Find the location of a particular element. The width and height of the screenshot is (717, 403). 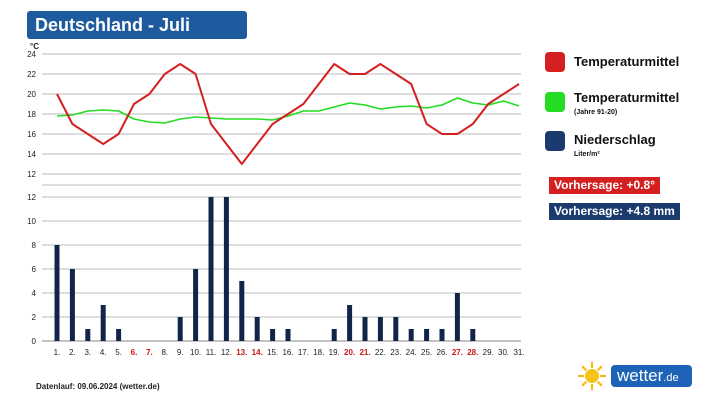

day-tick-label: 6. is located at coordinates (134, 352).